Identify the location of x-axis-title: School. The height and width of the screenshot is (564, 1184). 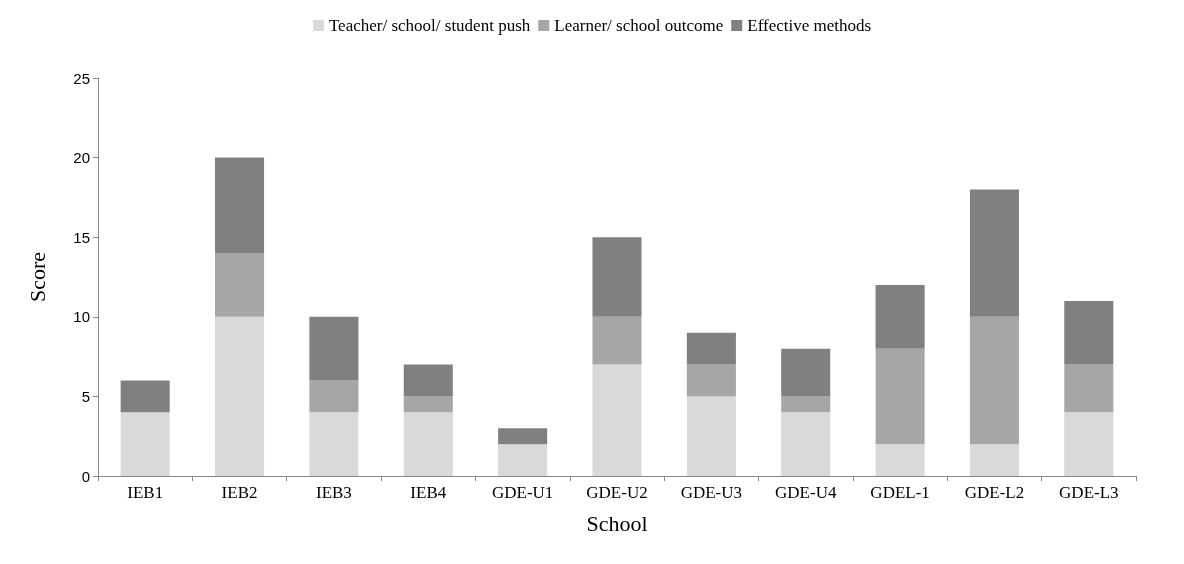
(617, 523).